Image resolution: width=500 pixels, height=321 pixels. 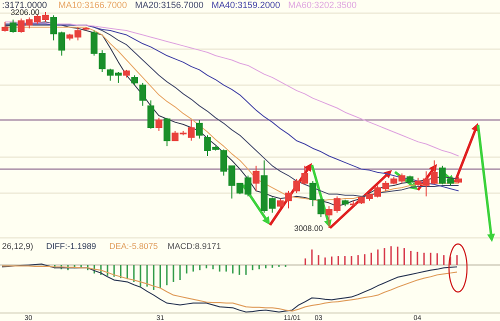 What do you see at coordinates (309, 228) in the screenshot?
I see `annotation: 3008.00` at bounding box center [309, 228].